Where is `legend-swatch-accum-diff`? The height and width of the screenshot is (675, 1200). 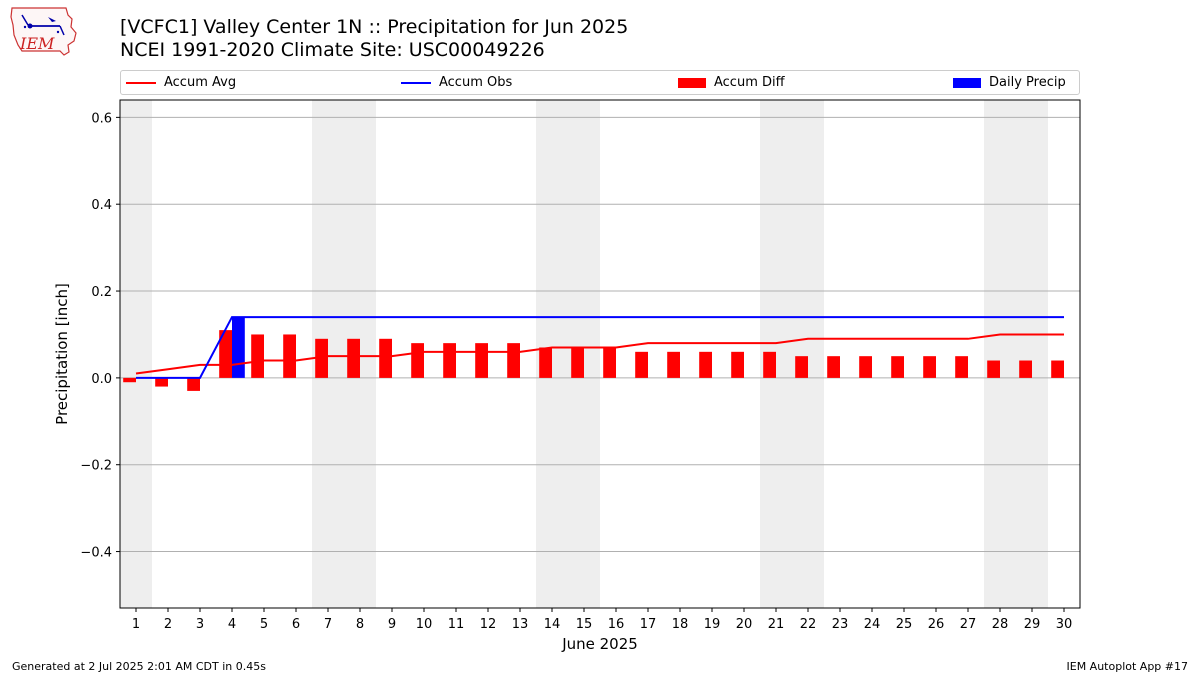 legend-swatch-accum-diff is located at coordinates (692, 82).